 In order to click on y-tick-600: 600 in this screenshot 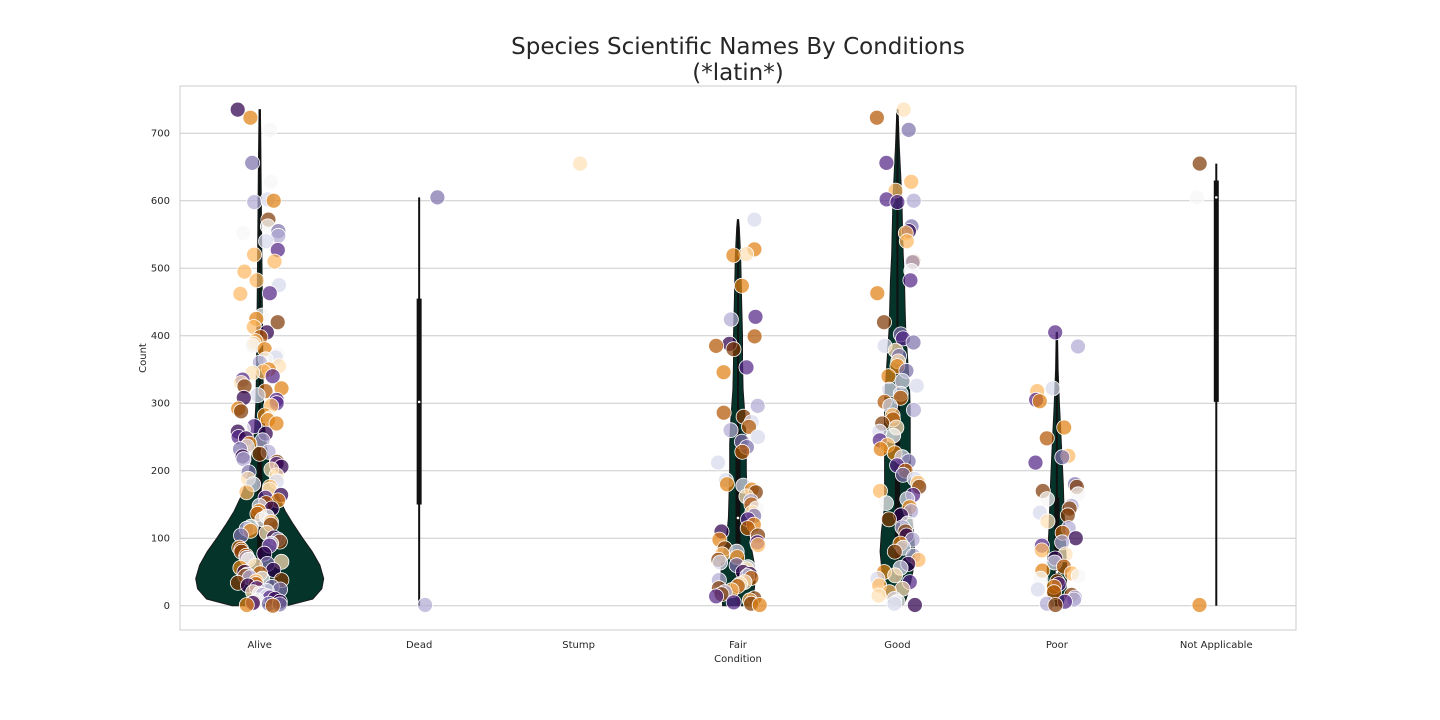, I will do `click(160, 201)`.